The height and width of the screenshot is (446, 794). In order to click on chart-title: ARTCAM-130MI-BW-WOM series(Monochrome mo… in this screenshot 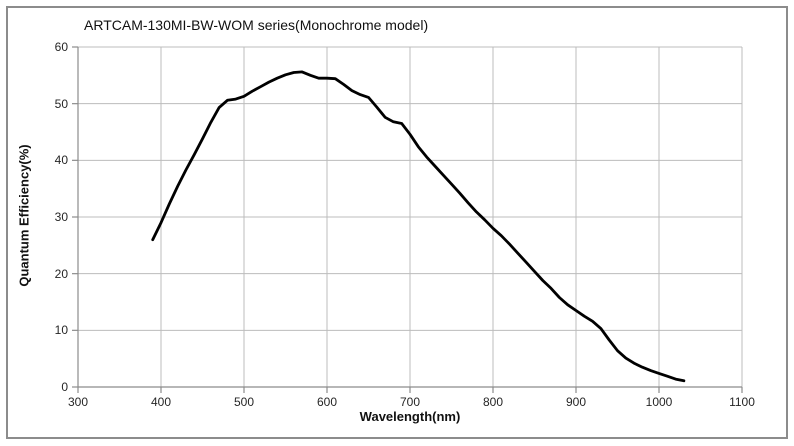, I will do `click(256, 25)`.